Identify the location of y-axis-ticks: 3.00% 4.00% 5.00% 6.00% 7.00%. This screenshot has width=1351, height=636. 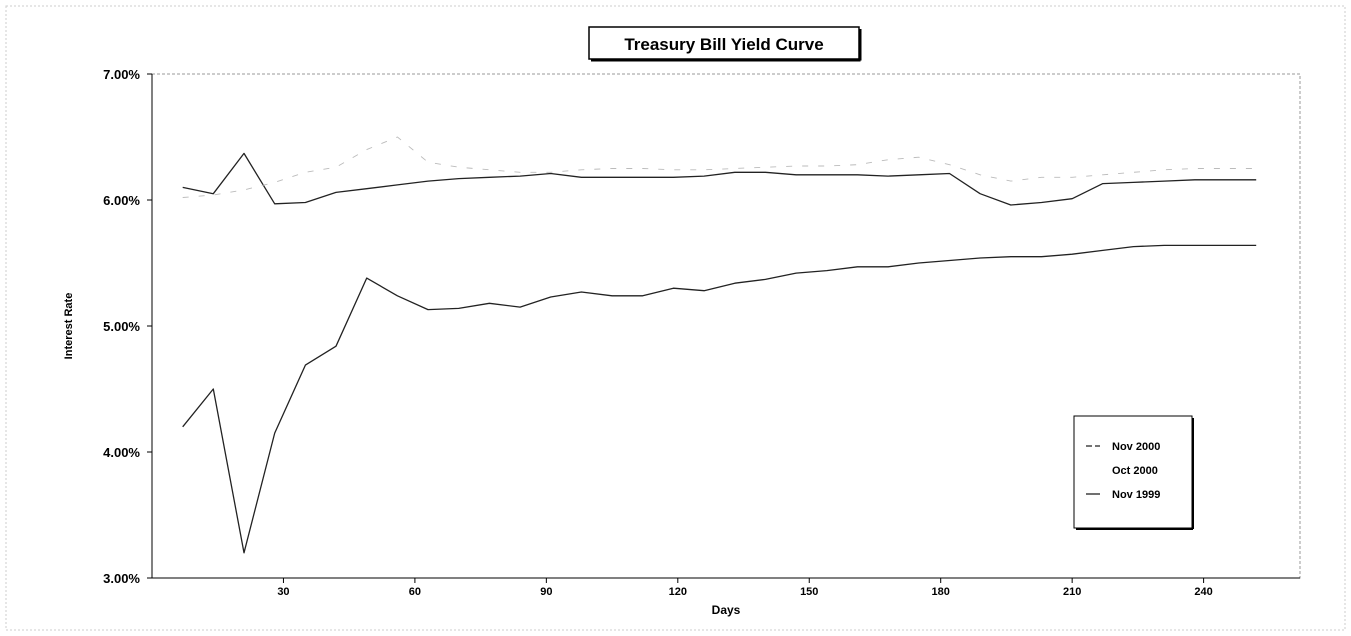
(127, 326).